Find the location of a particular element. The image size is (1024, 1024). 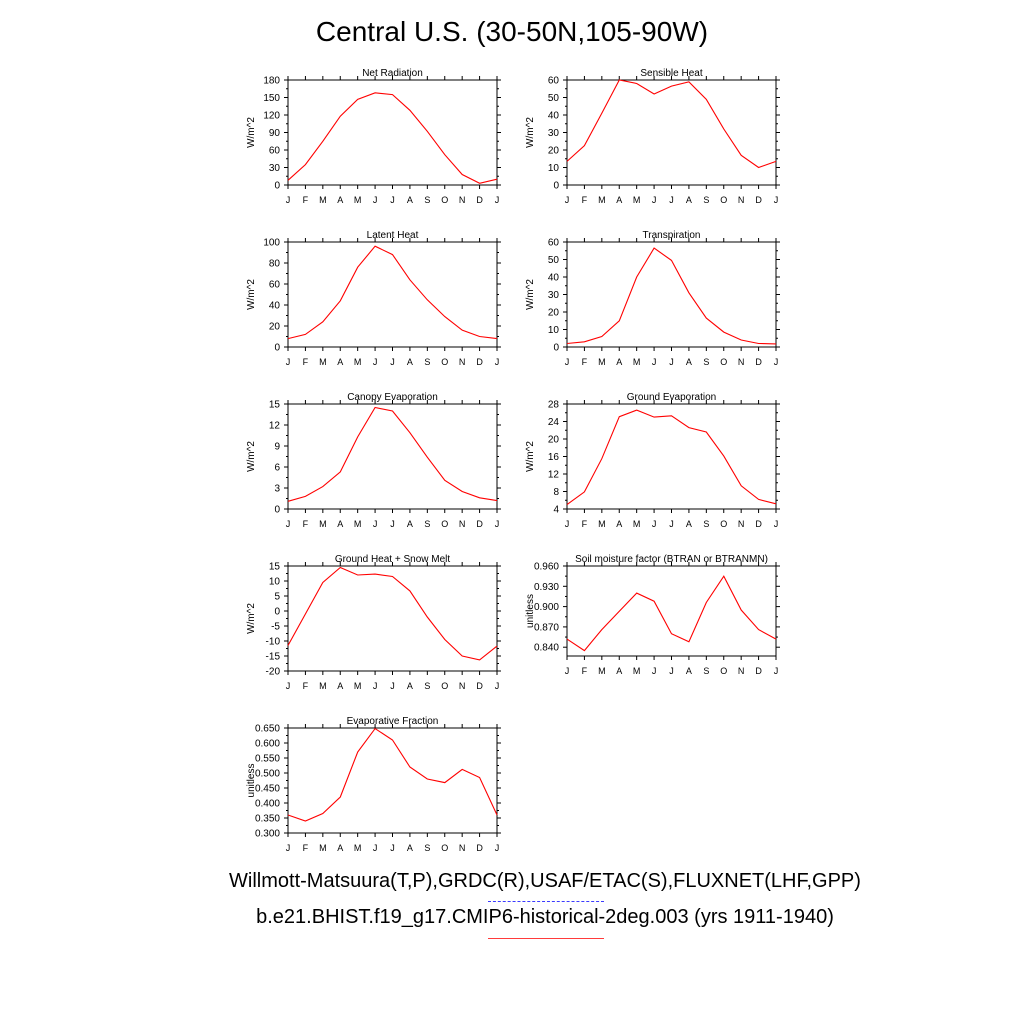

y-tick-label: 16 is located at coordinates (554, 457).